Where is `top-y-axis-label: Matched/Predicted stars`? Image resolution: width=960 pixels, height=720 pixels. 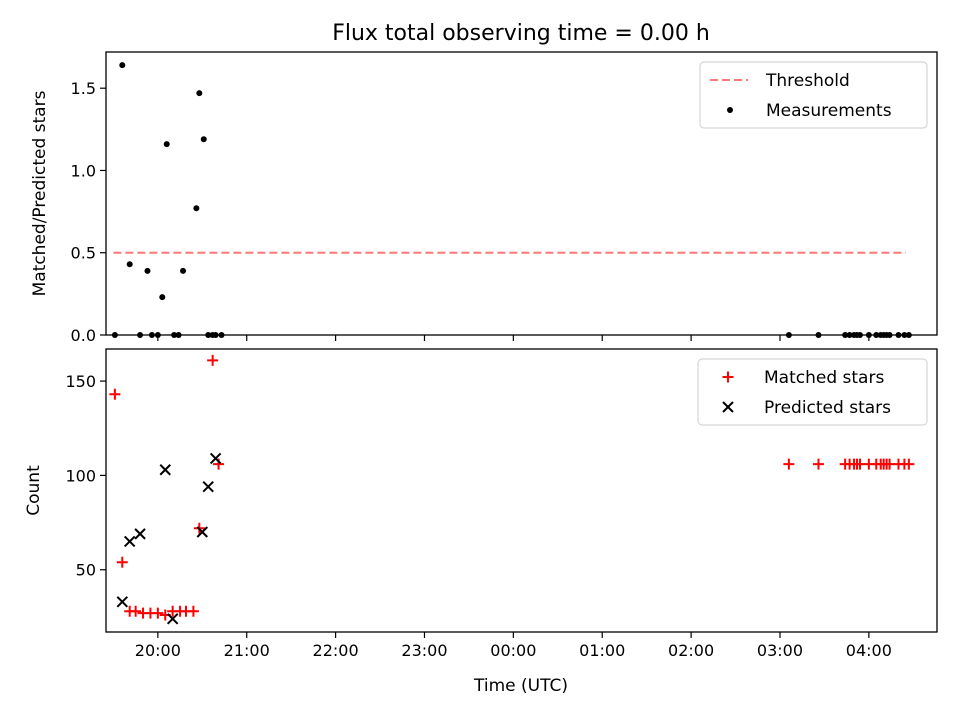
top-y-axis-label: Matched/Predicted stars is located at coordinates (40, 193).